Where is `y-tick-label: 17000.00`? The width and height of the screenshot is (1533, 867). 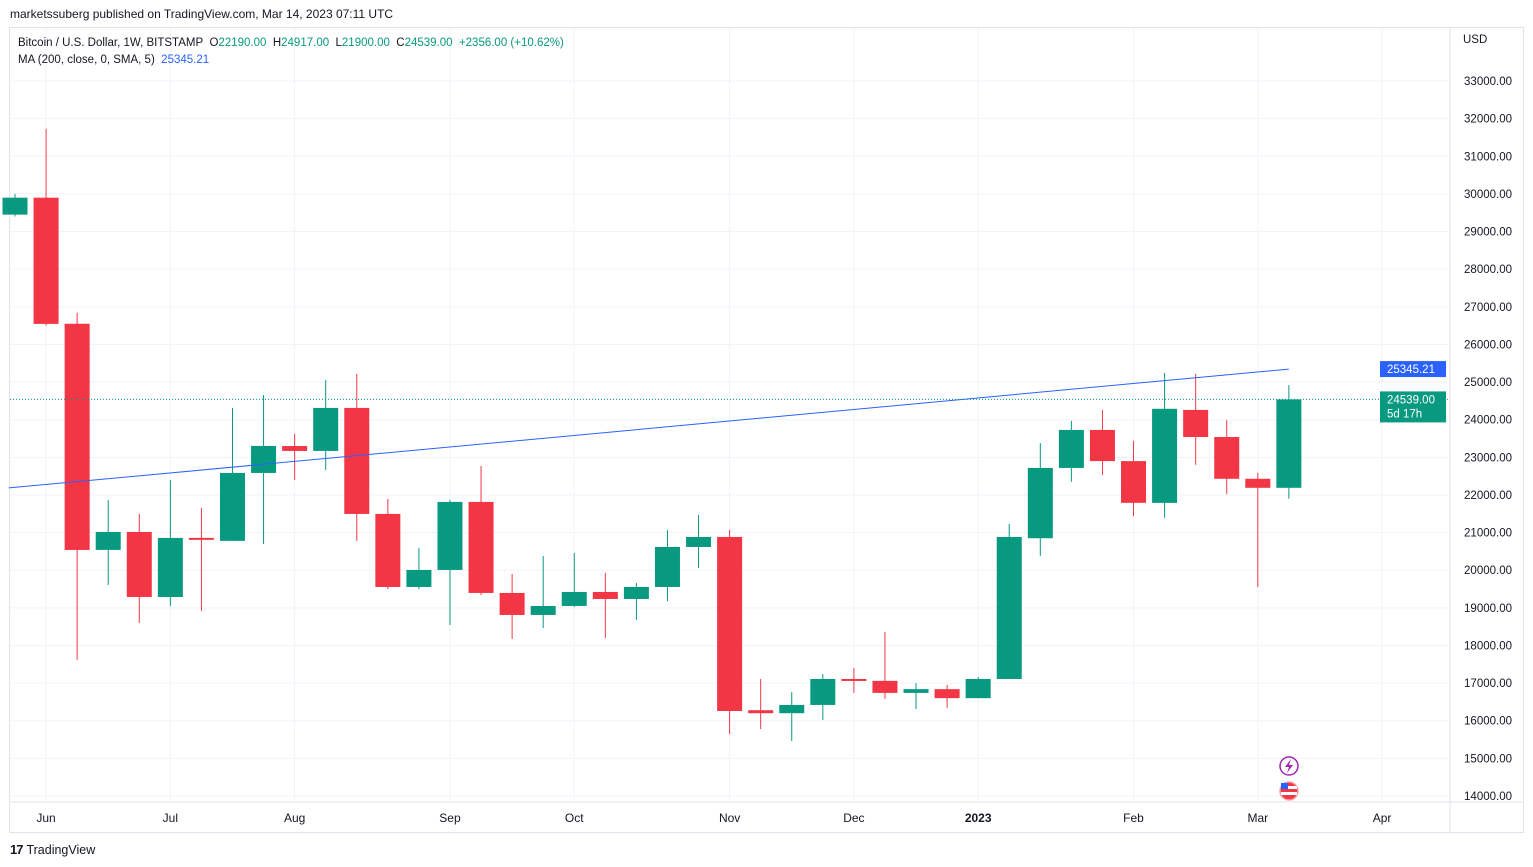 y-tick-label: 17000.00 is located at coordinates (1488, 684).